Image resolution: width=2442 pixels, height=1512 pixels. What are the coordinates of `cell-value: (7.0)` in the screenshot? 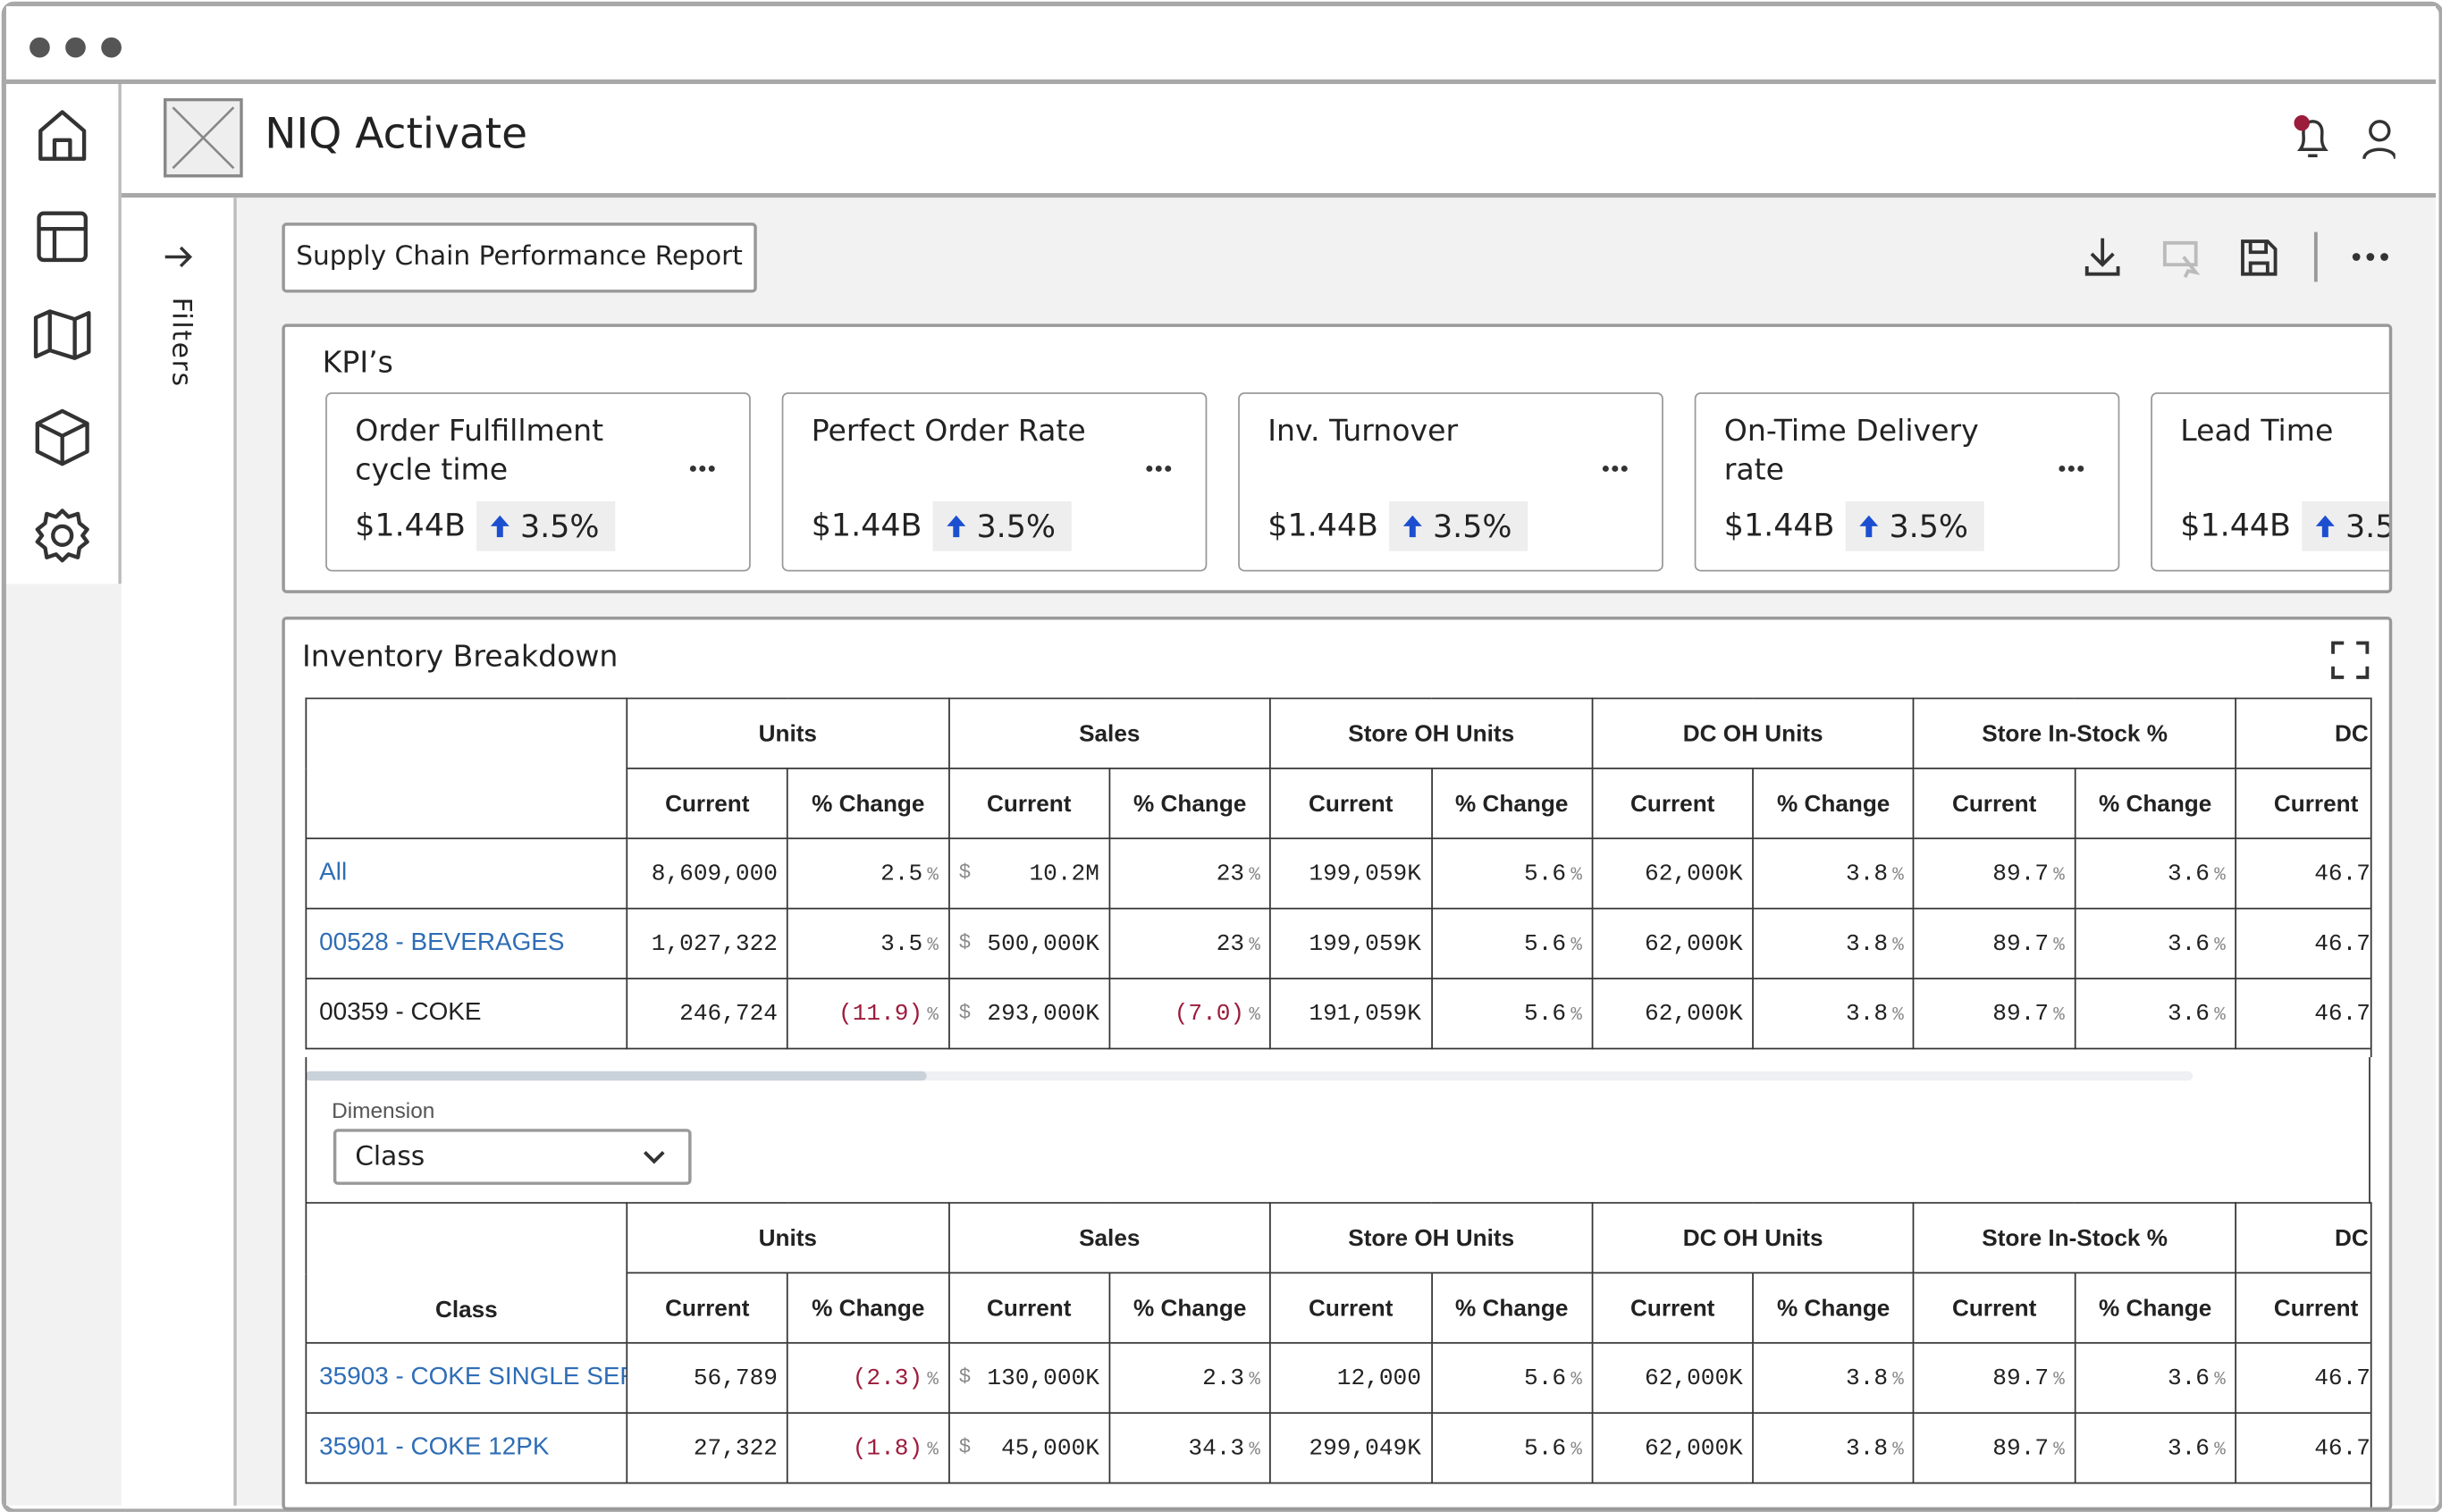 It's located at (1209, 1014).